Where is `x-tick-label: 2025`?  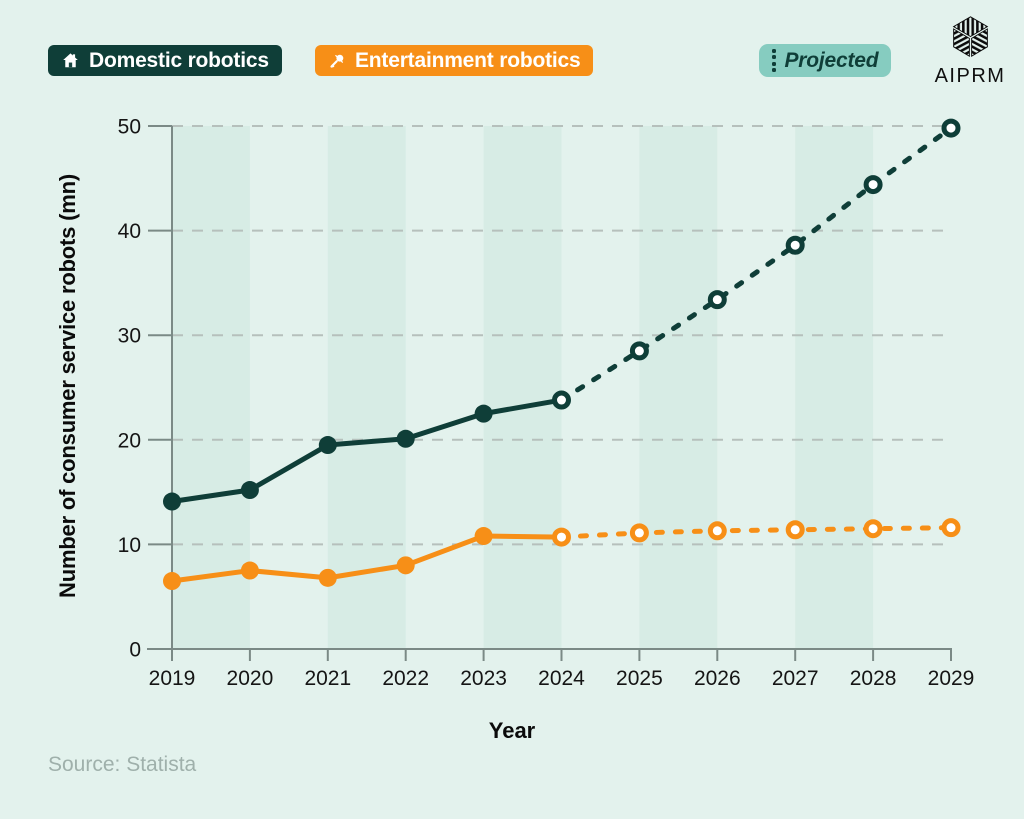 x-tick-label: 2025 is located at coordinates (639, 678).